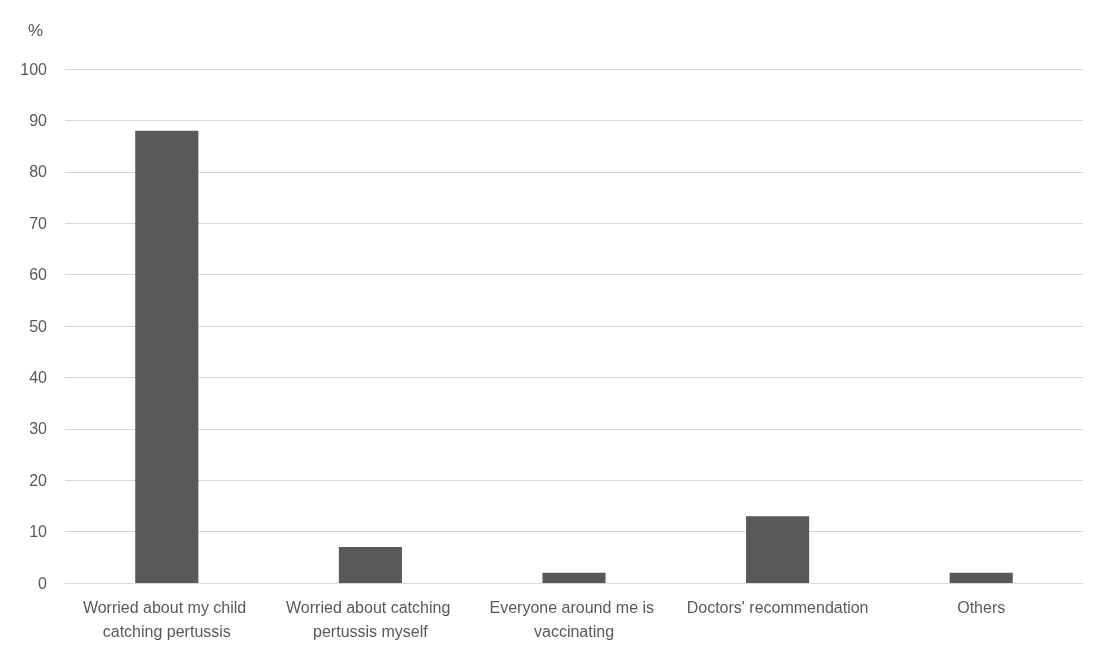  What do you see at coordinates (34, 69) in the screenshot?
I see `y-tick-label: 100` at bounding box center [34, 69].